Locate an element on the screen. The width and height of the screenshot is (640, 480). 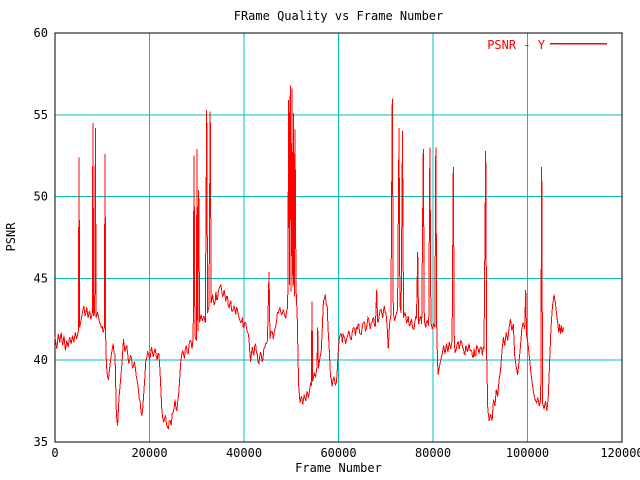
legend-entry-label: PSNR - Y is located at coordinates (516, 45).